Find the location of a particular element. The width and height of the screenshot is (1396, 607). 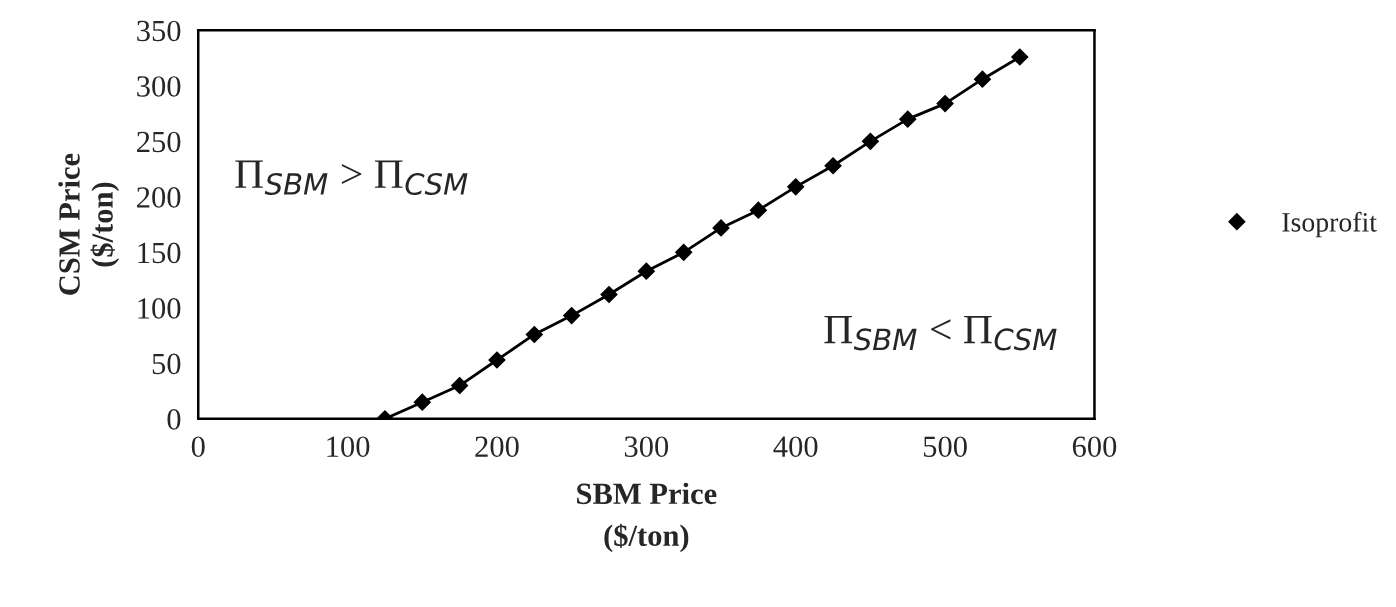

y-tick-label: 250 is located at coordinates (159, 142).